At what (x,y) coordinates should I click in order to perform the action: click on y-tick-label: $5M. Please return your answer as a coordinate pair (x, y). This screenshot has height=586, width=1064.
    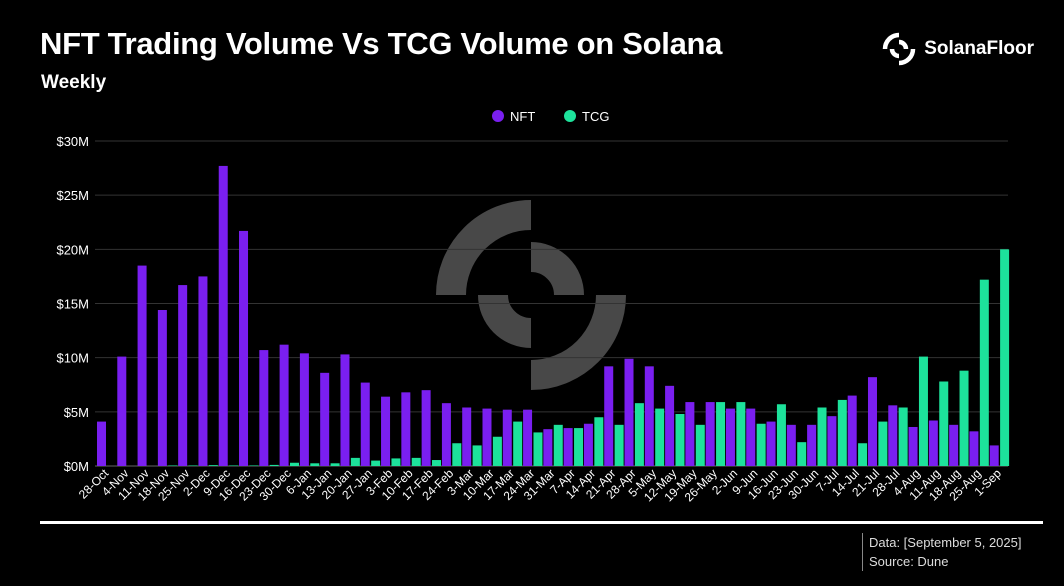
    Looking at the image, I should click on (76, 412).